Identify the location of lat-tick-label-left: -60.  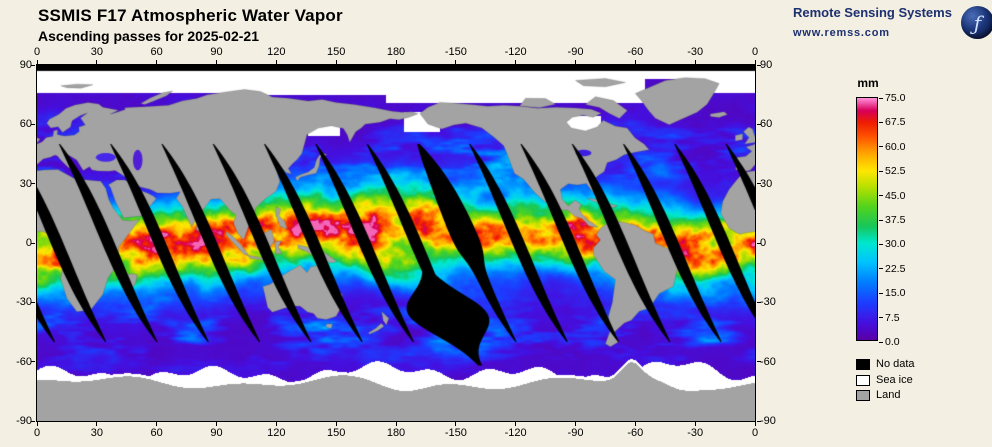
(24, 361).